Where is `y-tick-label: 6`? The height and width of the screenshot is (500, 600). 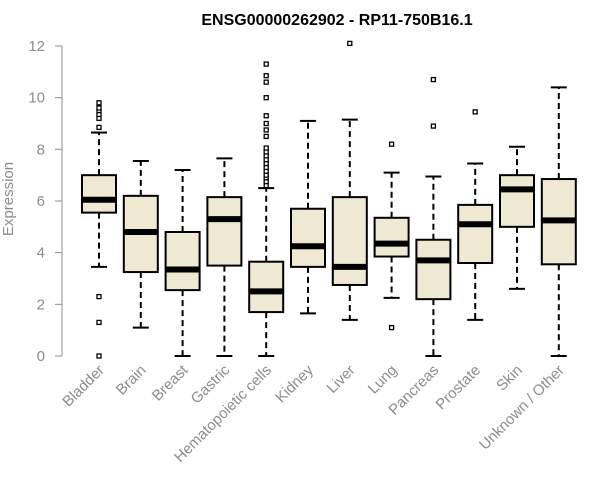
y-tick-label: 6 is located at coordinates (41, 201).